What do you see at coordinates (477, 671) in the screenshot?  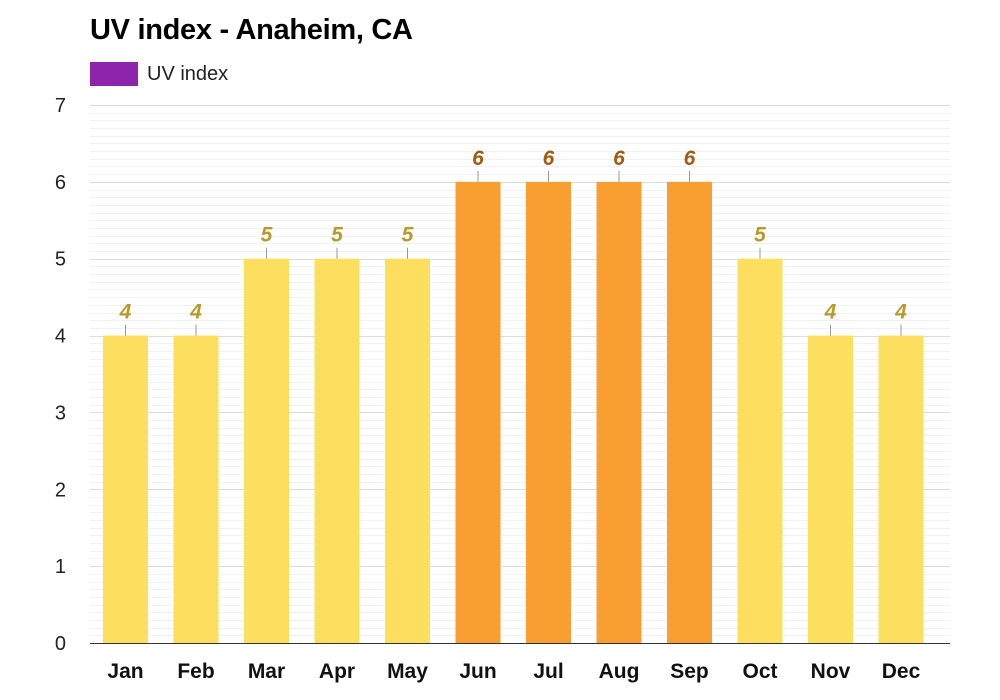 I see `x-tick-label-jun: Jun` at bounding box center [477, 671].